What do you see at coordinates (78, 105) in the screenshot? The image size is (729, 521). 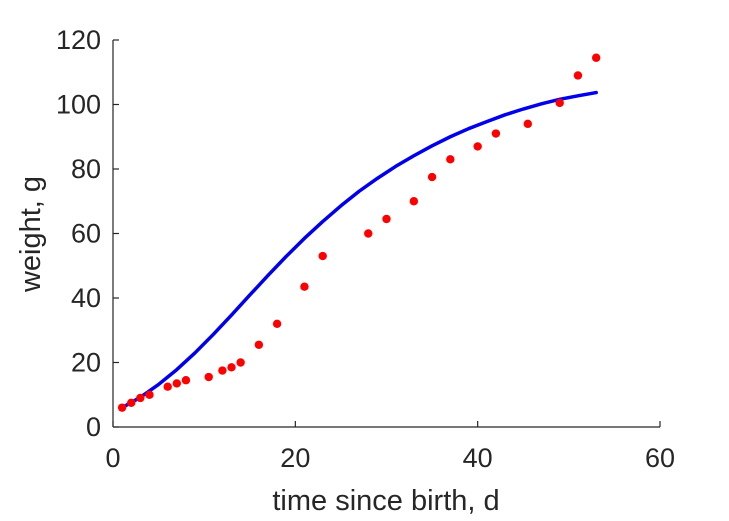 I see `y-tick-label: 100` at bounding box center [78, 105].